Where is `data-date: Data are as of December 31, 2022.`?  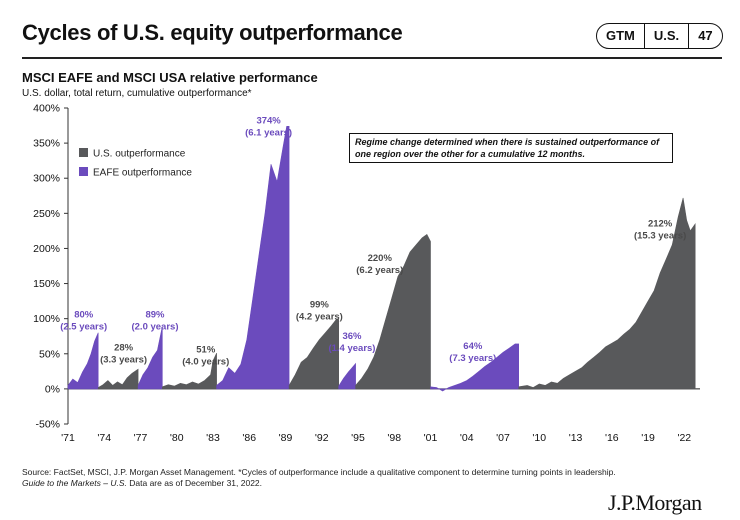 data-date: Data are as of December 31, 2022. is located at coordinates (194, 482).